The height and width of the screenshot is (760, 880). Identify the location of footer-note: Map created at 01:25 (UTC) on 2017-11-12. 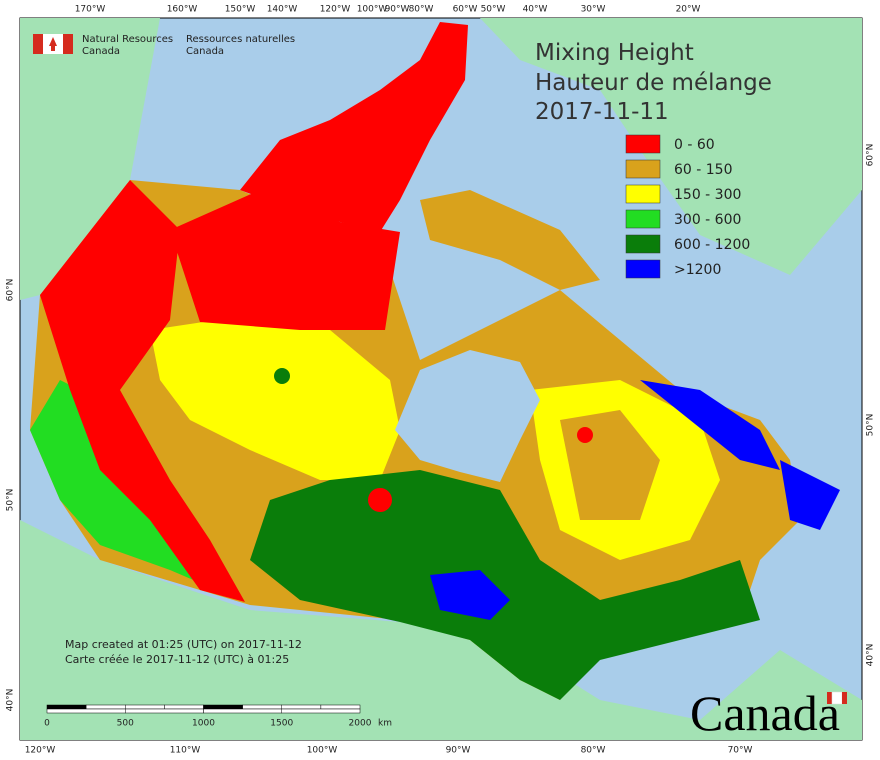
(183, 644).